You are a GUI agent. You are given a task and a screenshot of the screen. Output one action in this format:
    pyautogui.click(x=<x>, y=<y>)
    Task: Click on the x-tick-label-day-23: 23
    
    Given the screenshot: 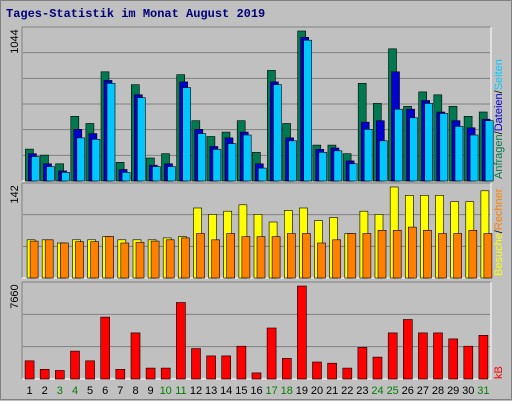 What is the action you would take?
    pyautogui.click(x=362, y=391)
    